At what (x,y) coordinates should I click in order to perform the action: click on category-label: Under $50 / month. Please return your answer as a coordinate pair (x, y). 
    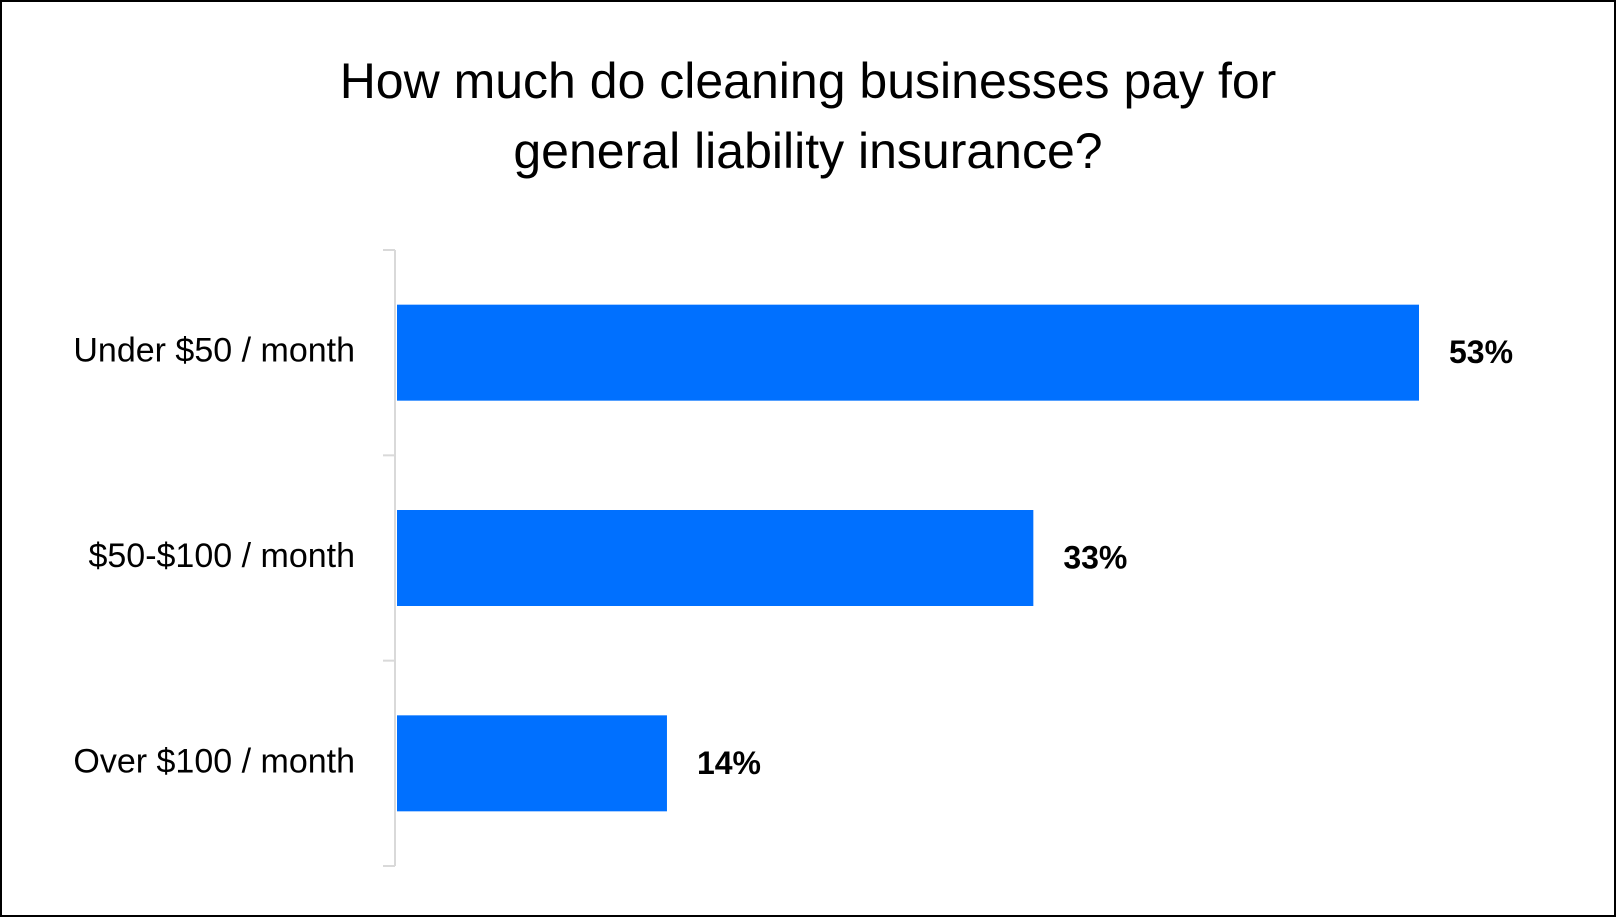
    Looking at the image, I should click on (214, 351).